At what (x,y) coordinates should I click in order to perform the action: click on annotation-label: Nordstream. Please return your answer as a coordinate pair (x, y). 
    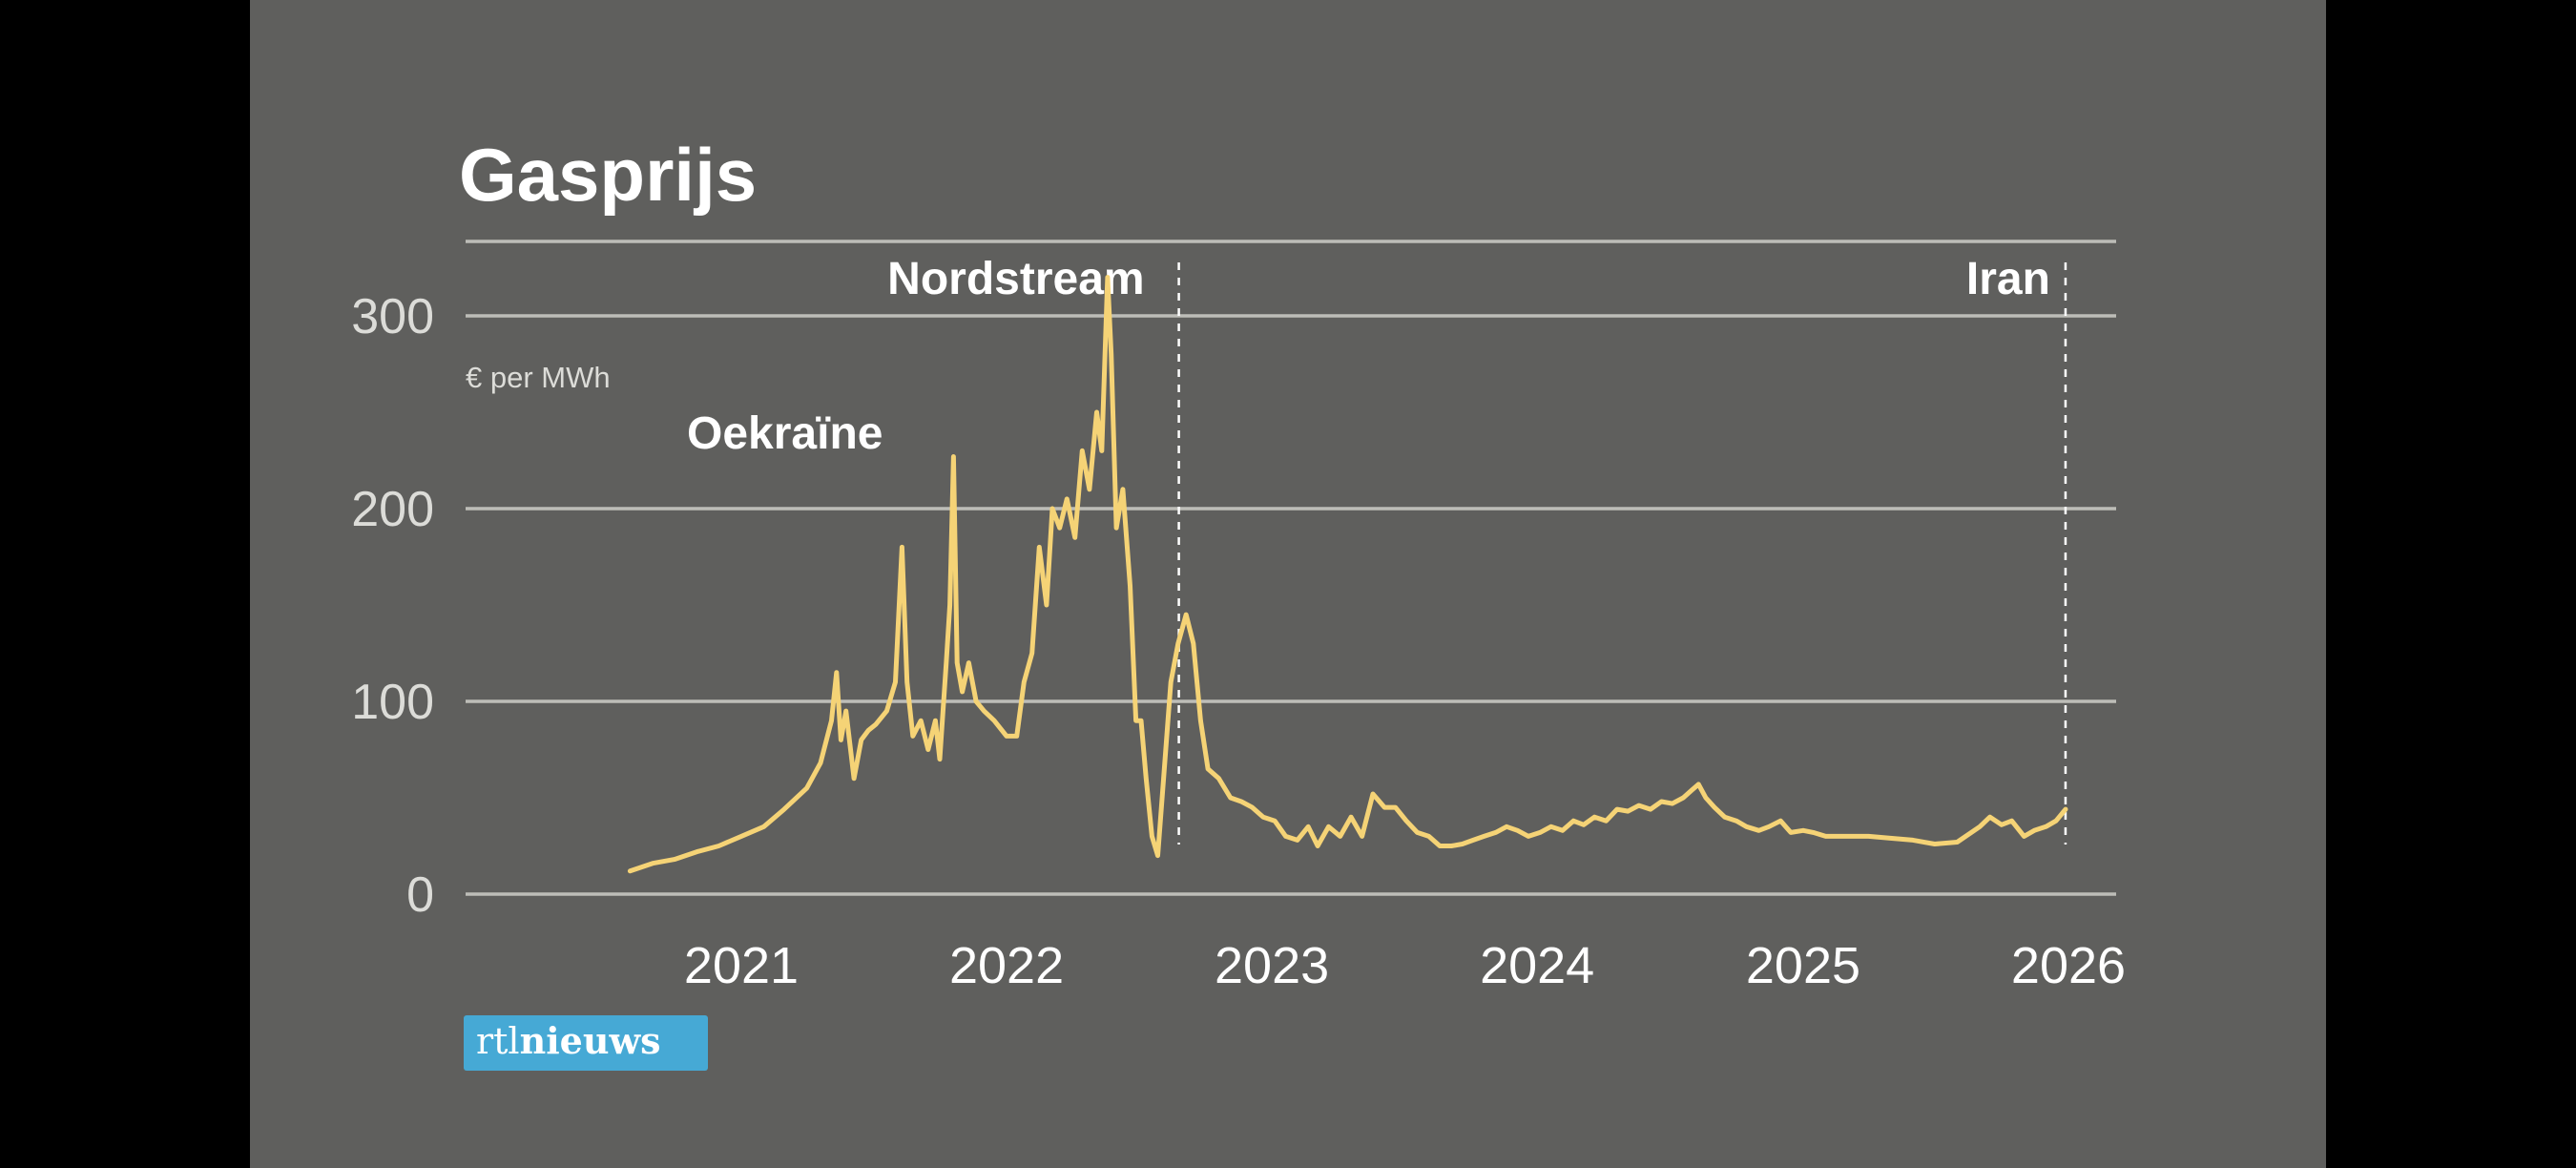
    Looking at the image, I should click on (1015, 279).